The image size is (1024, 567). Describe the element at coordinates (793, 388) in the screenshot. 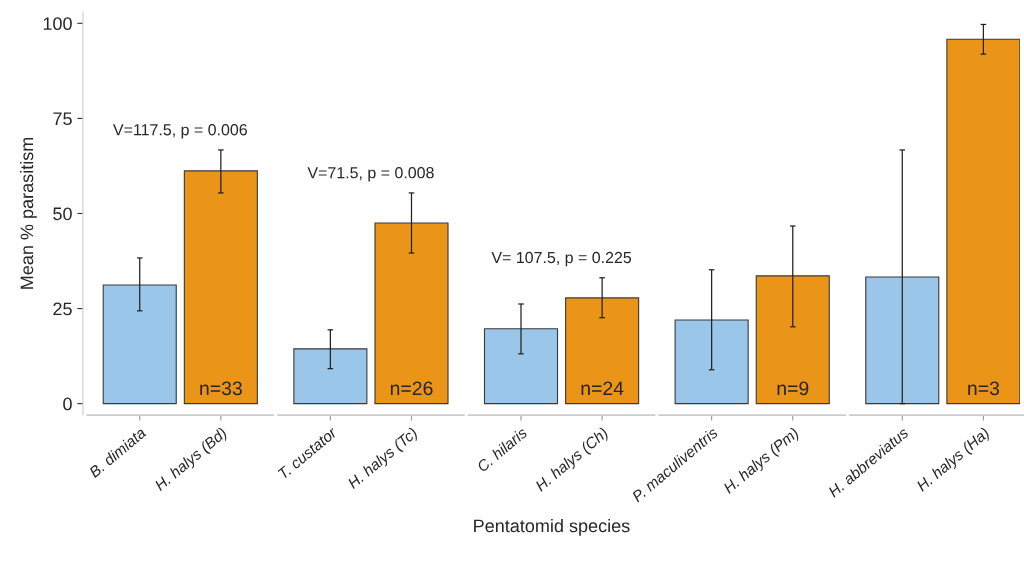

I see `annotation: n=9` at that location.